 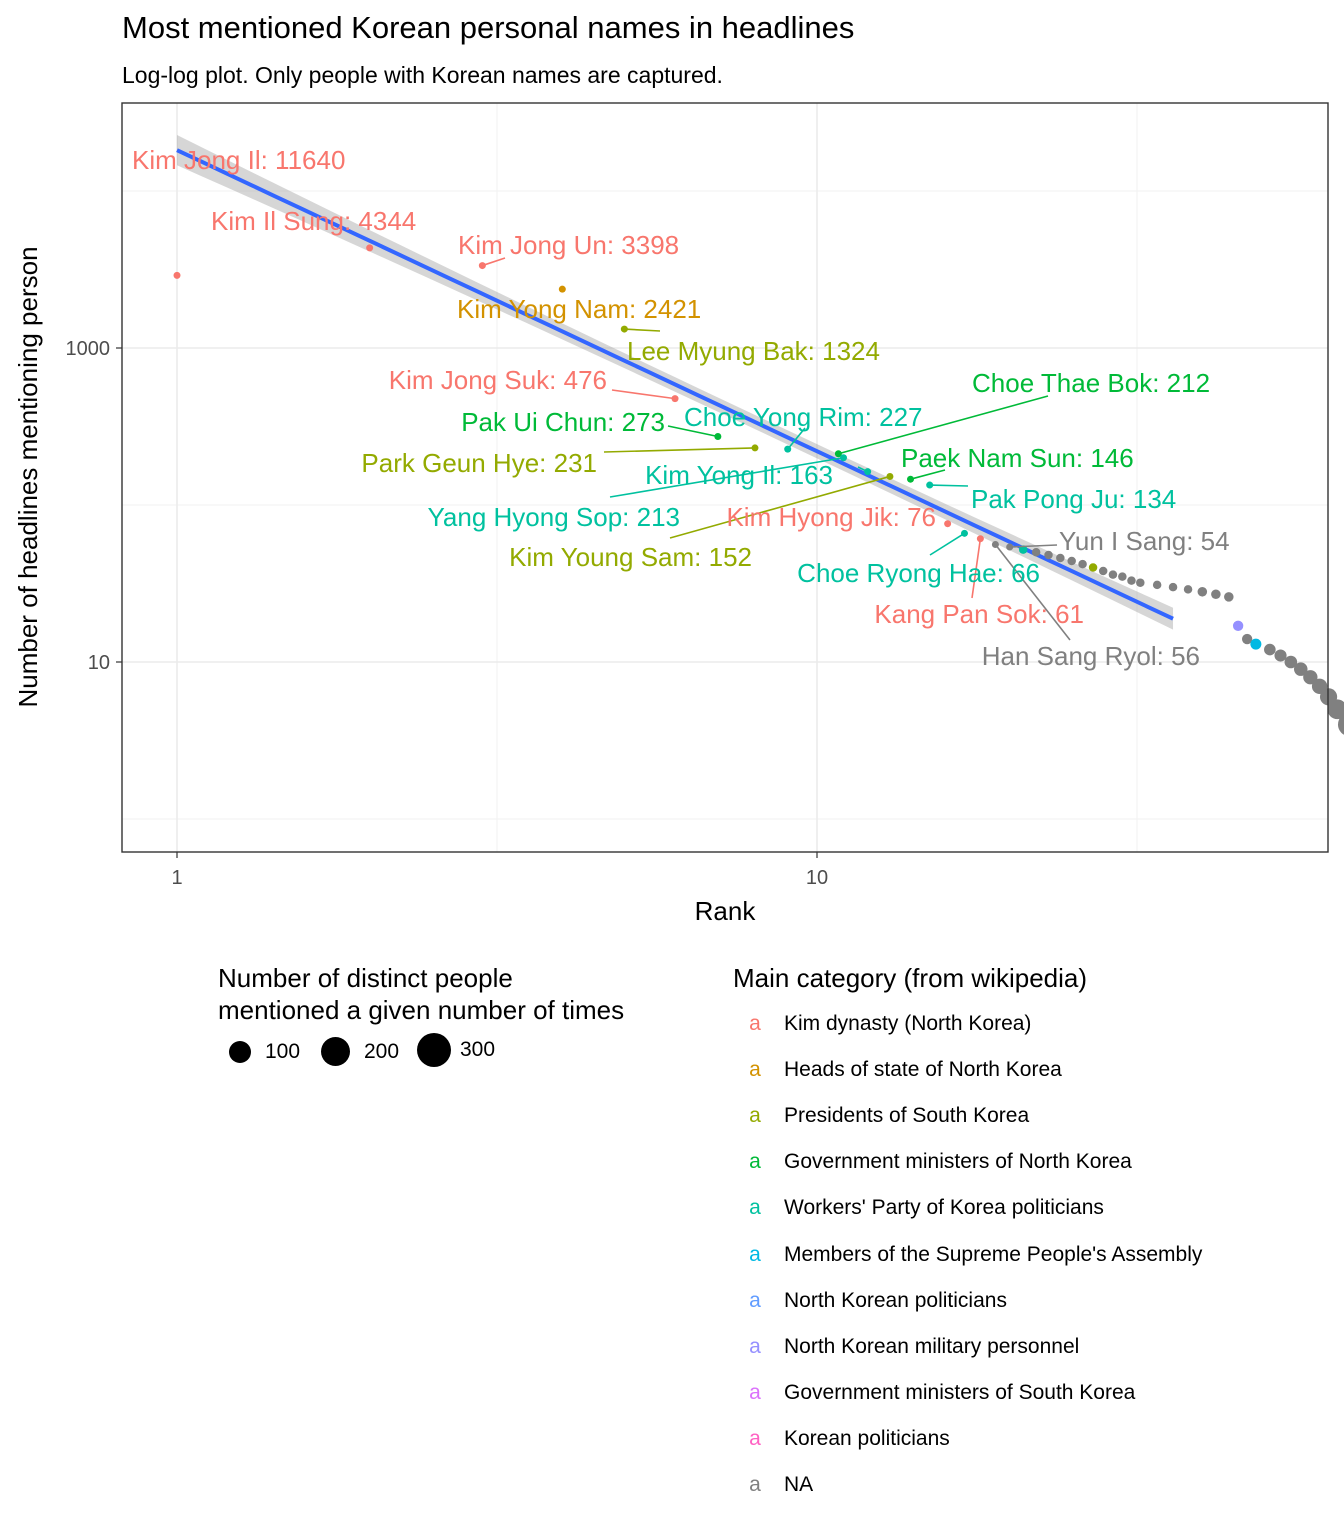 What do you see at coordinates (28, 476) in the screenshot?
I see `y-axis-title: Number of headlines mentioning person` at bounding box center [28, 476].